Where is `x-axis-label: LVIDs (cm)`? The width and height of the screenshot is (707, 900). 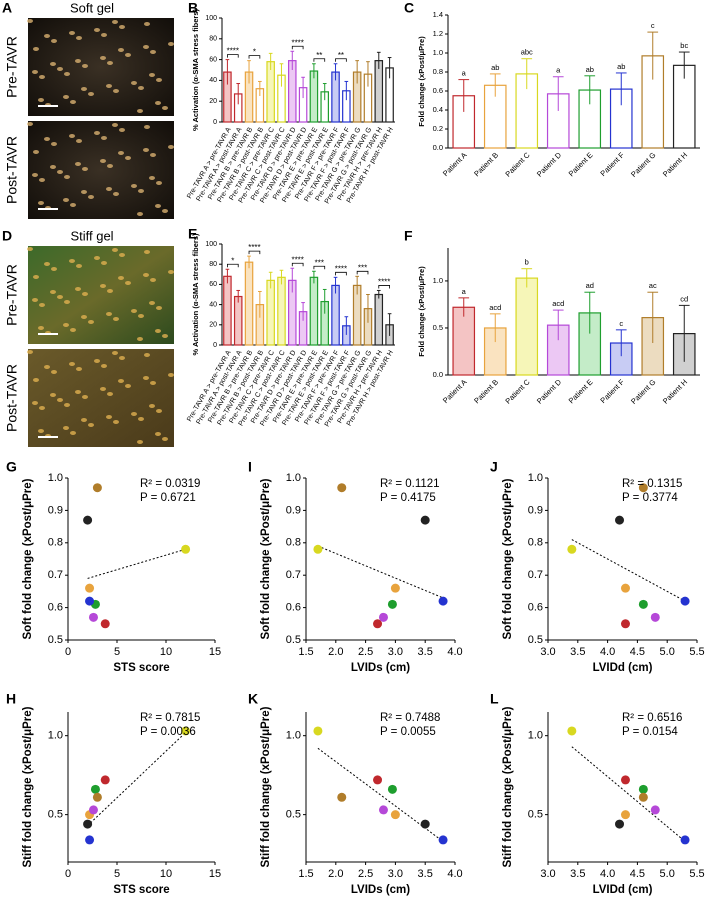 x-axis-label: LVIDs (cm) is located at coordinates (380, 668).